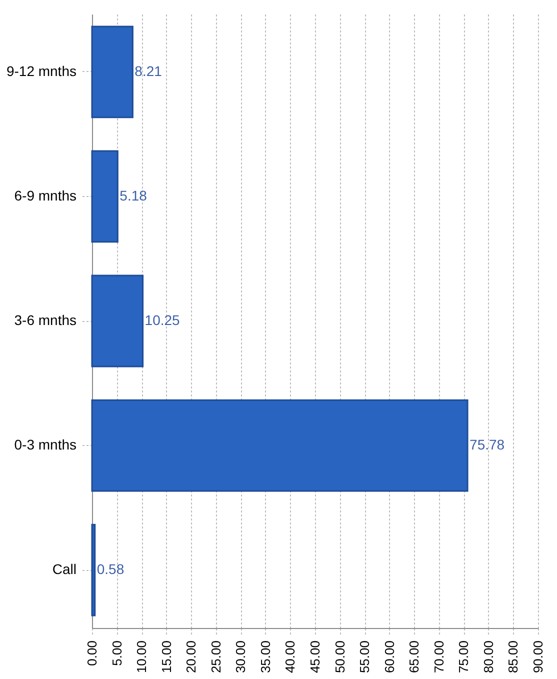  What do you see at coordinates (290, 657) in the screenshot?
I see `x-tick-label: 40.00` at bounding box center [290, 657].